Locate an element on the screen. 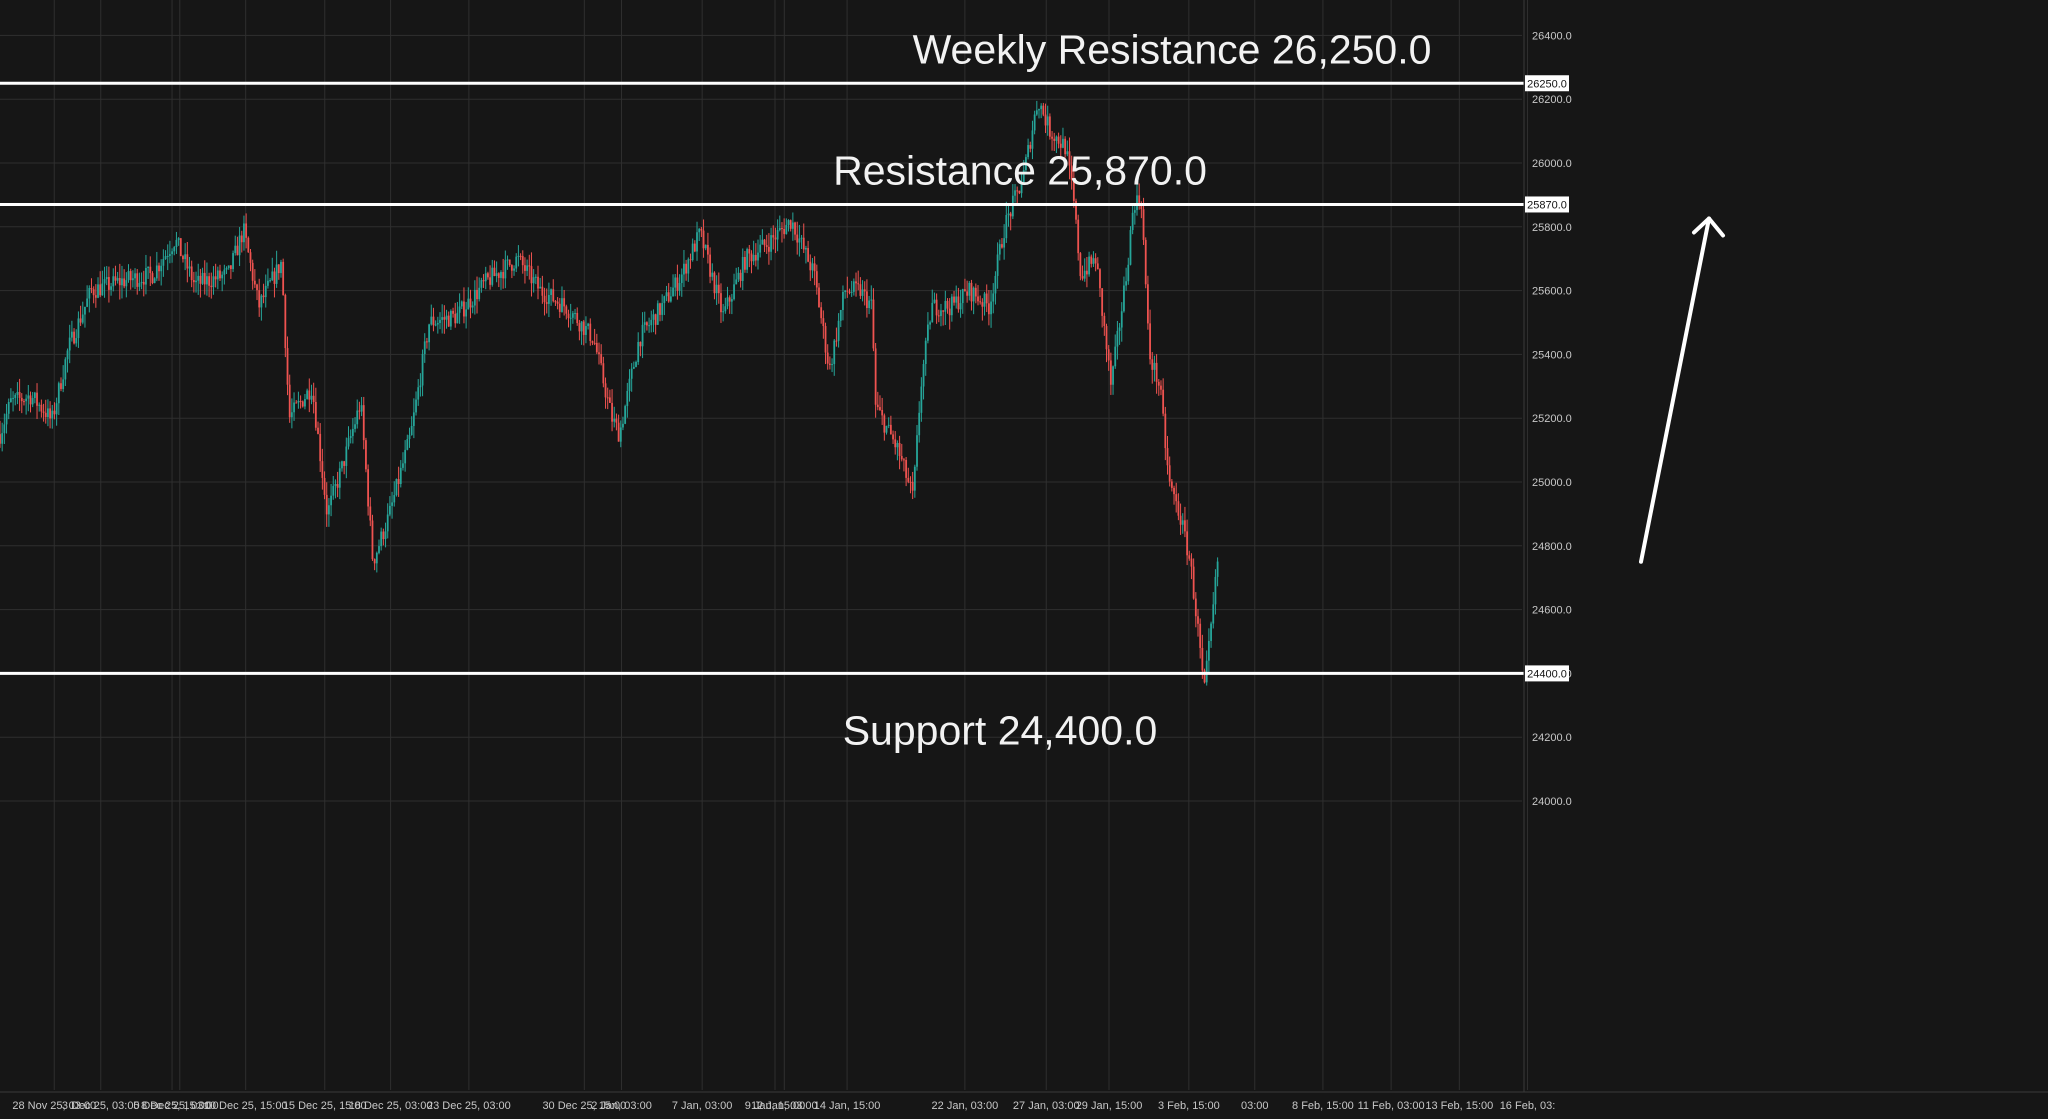  y-tick-label: 25800.0 is located at coordinates (1552, 228).